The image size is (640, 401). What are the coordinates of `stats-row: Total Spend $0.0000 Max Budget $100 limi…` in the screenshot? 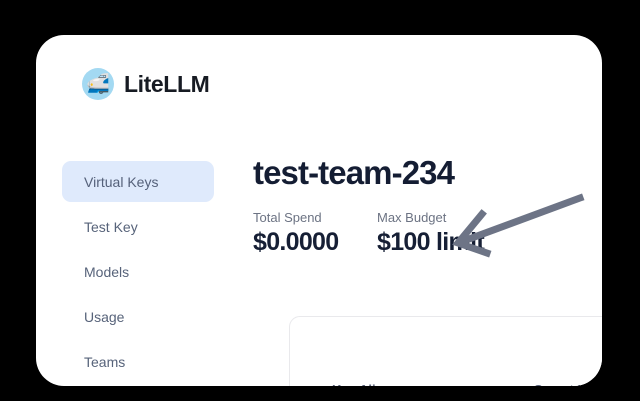 It's located at (427, 233).